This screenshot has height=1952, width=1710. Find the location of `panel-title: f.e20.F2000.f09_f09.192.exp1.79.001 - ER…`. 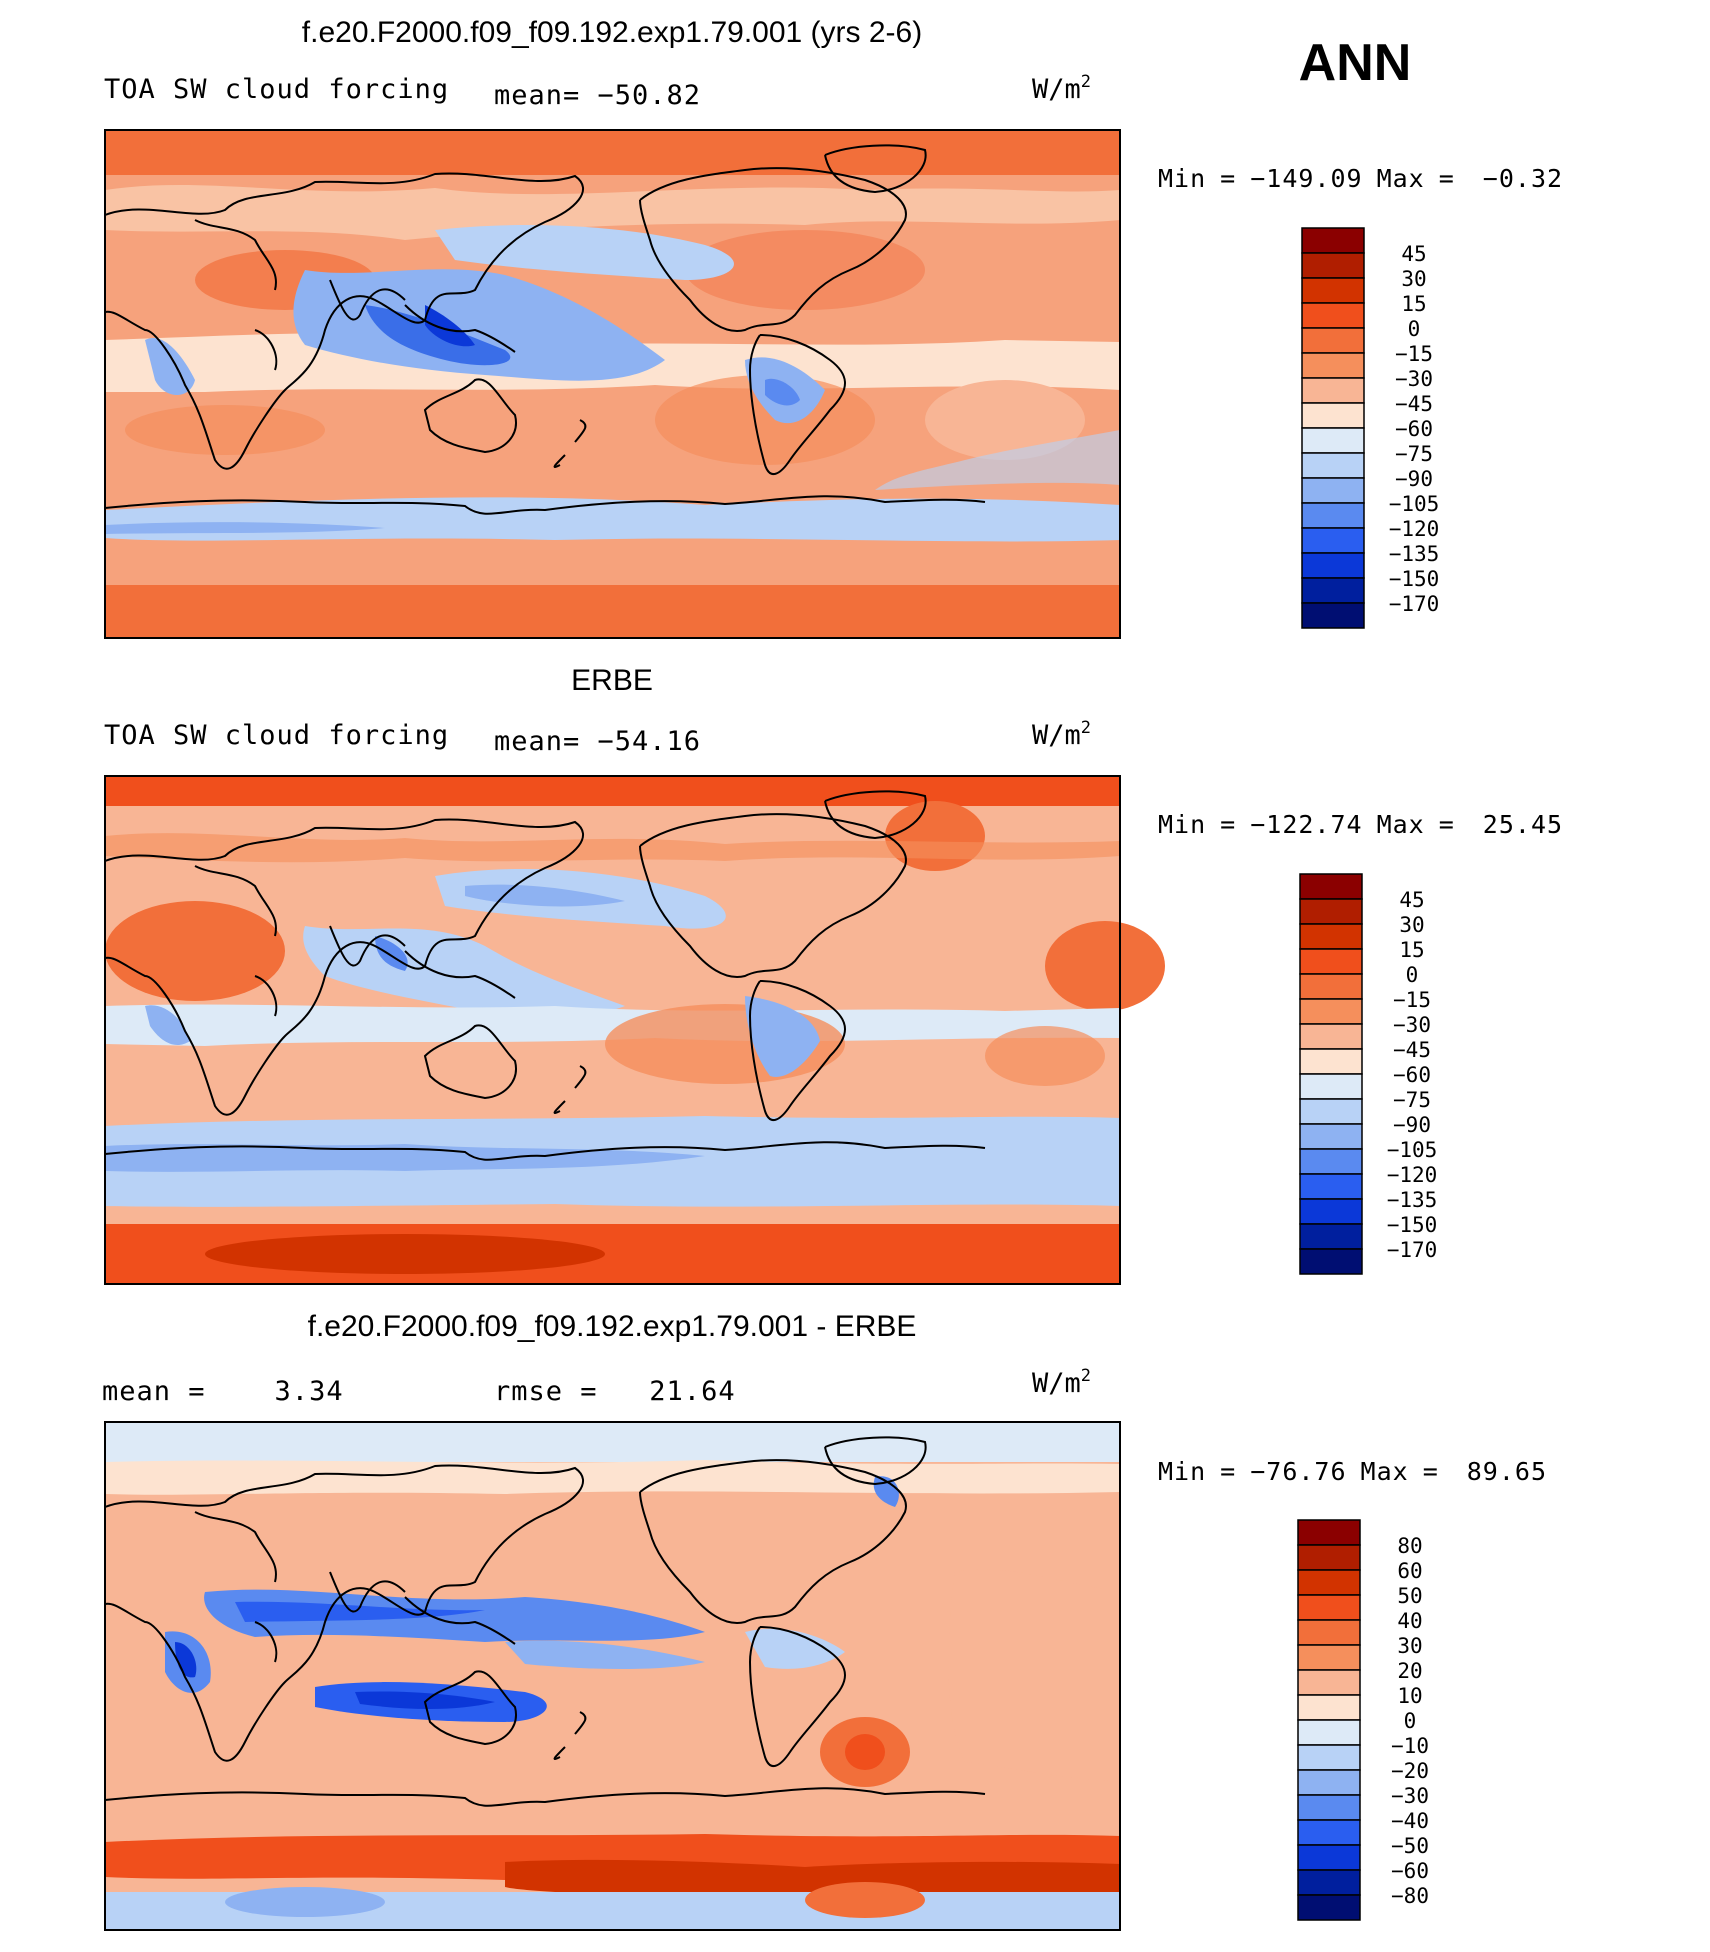

panel-title: f.e20.F2000.f09_f09.192.exp1.79.001 - ER… is located at coordinates (612, 1326).